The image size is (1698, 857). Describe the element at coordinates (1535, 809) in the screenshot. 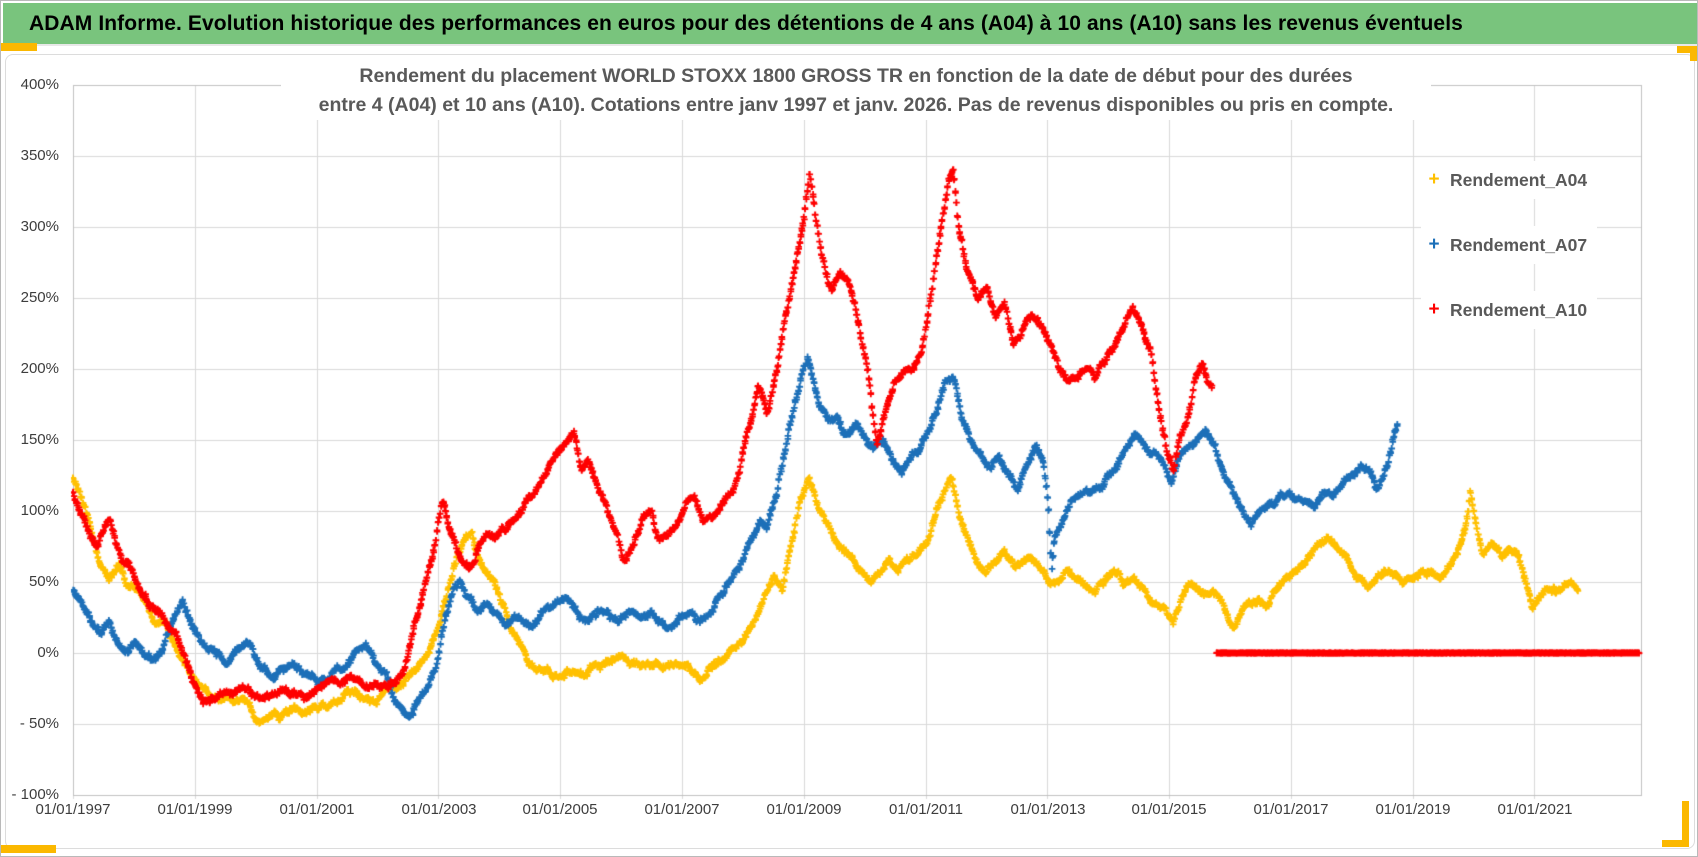

I see `x-axis-label: 01/01/2021` at that location.